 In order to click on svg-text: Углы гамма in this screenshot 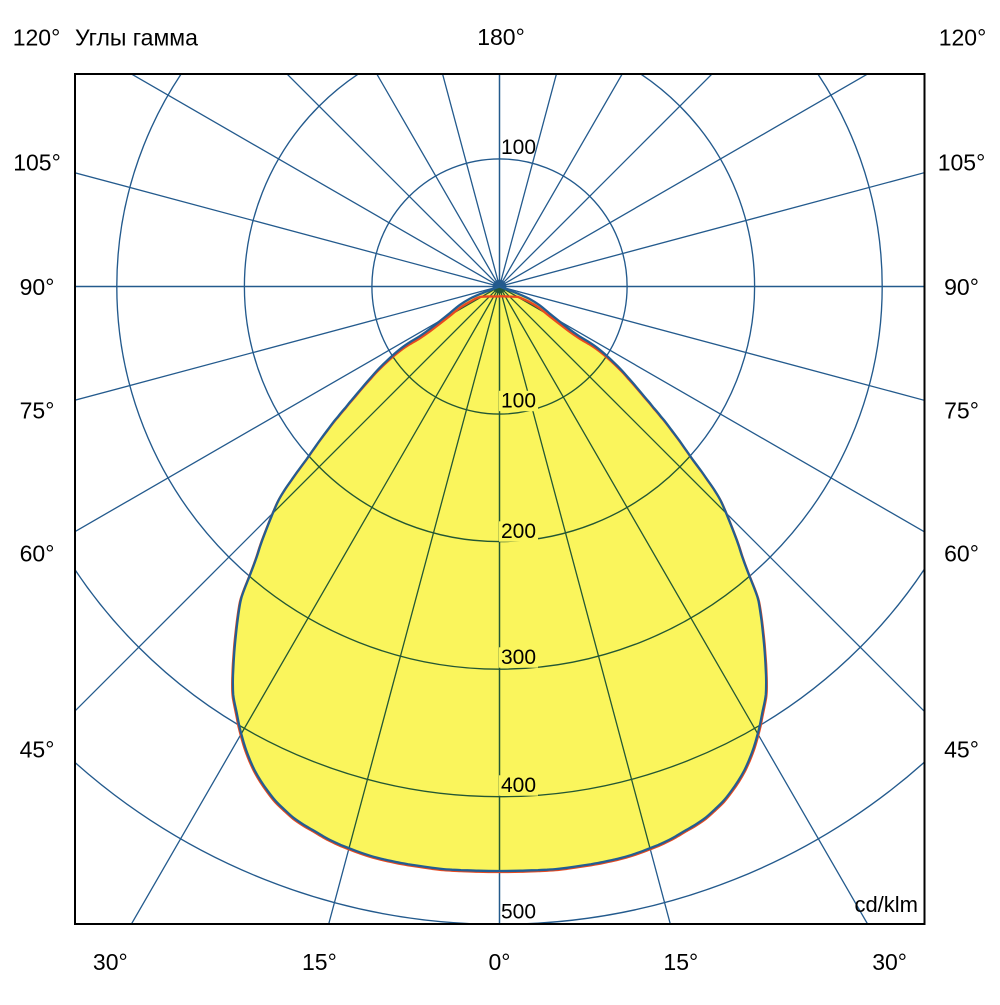, I will do `click(136, 38)`.